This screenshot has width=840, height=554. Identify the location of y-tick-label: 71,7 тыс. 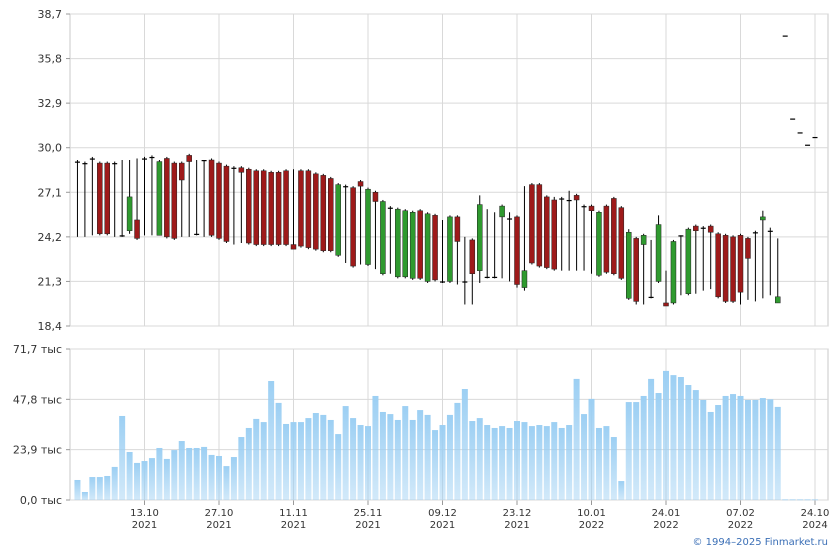
(37, 349).